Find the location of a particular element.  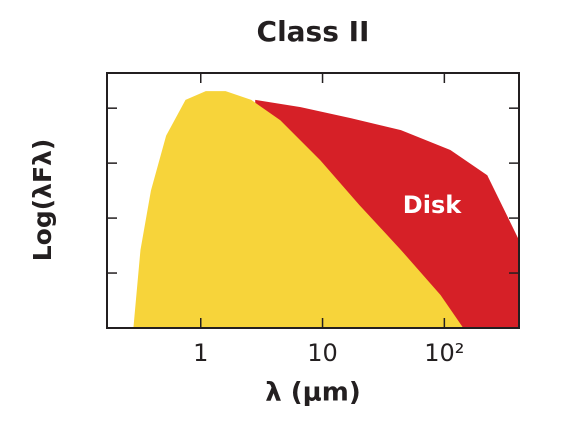

y-axis-label: Log(λFλ) is located at coordinates (42, 200).